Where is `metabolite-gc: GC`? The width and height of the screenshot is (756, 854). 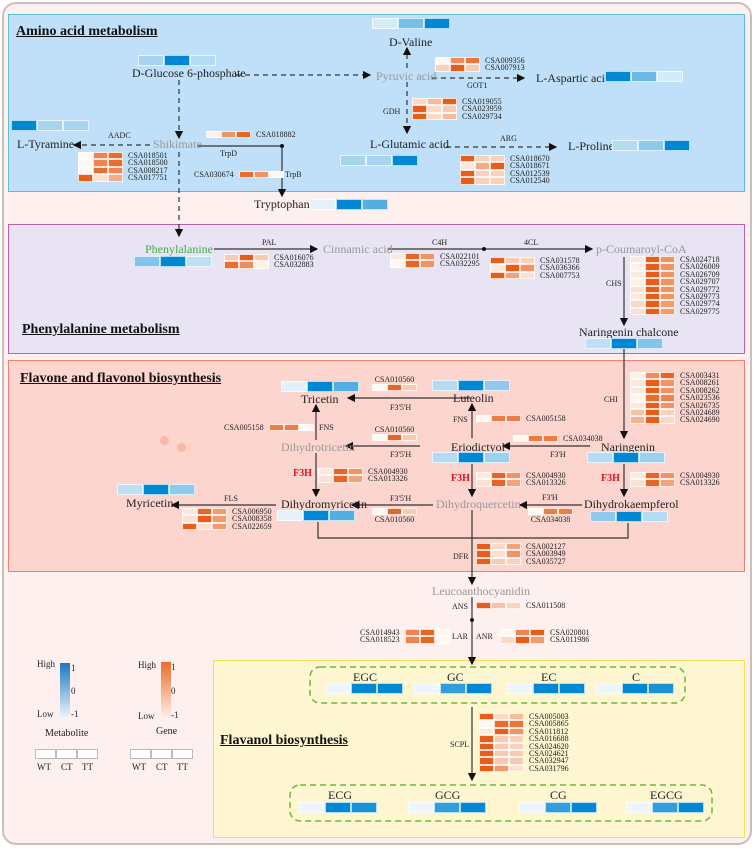
metabolite-gc: GC is located at coordinates (455, 677).